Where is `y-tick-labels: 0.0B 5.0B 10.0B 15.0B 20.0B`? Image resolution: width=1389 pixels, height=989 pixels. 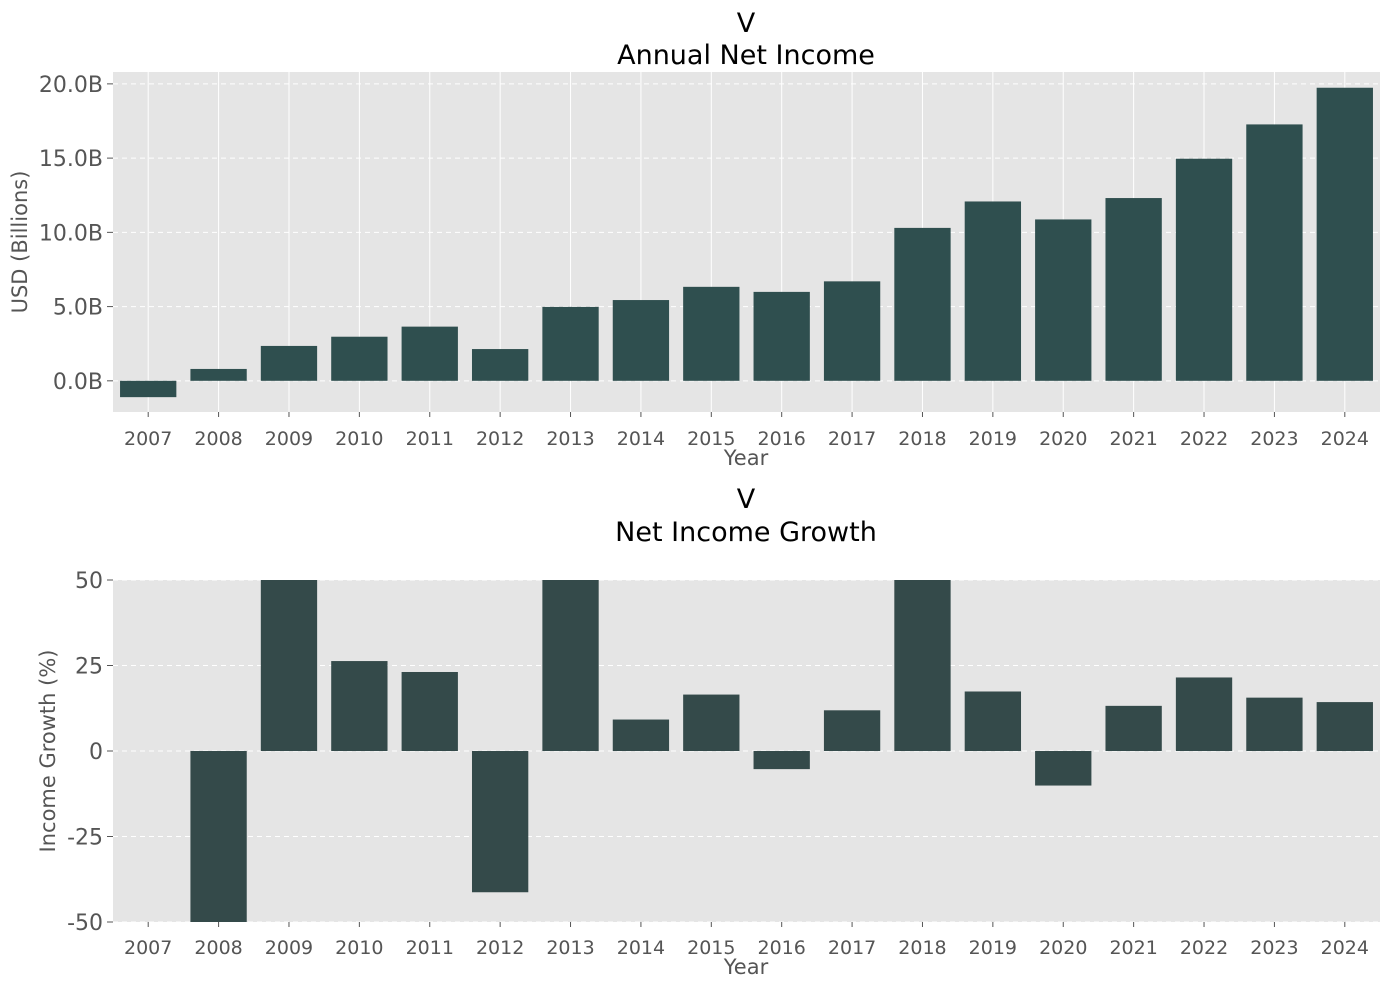 y-tick-labels: 0.0B 5.0B 10.0B 15.0B 20.0B is located at coordinates (76, 234).